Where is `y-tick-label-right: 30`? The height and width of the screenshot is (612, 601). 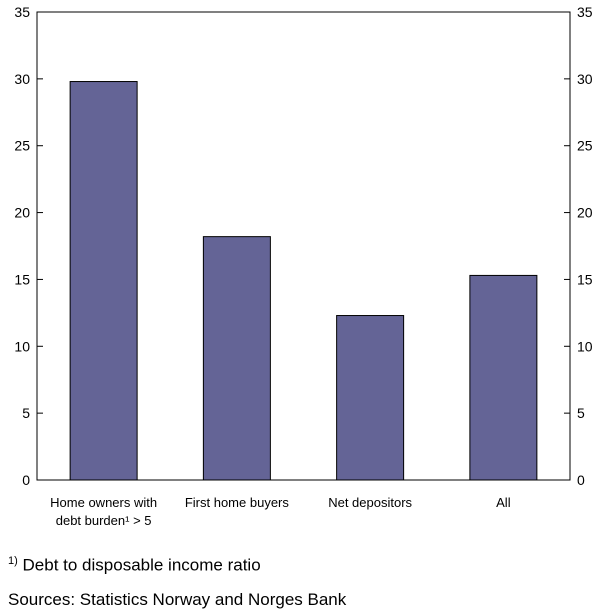
y-tick-label-right: 30 is located at coordinates (585, 79).